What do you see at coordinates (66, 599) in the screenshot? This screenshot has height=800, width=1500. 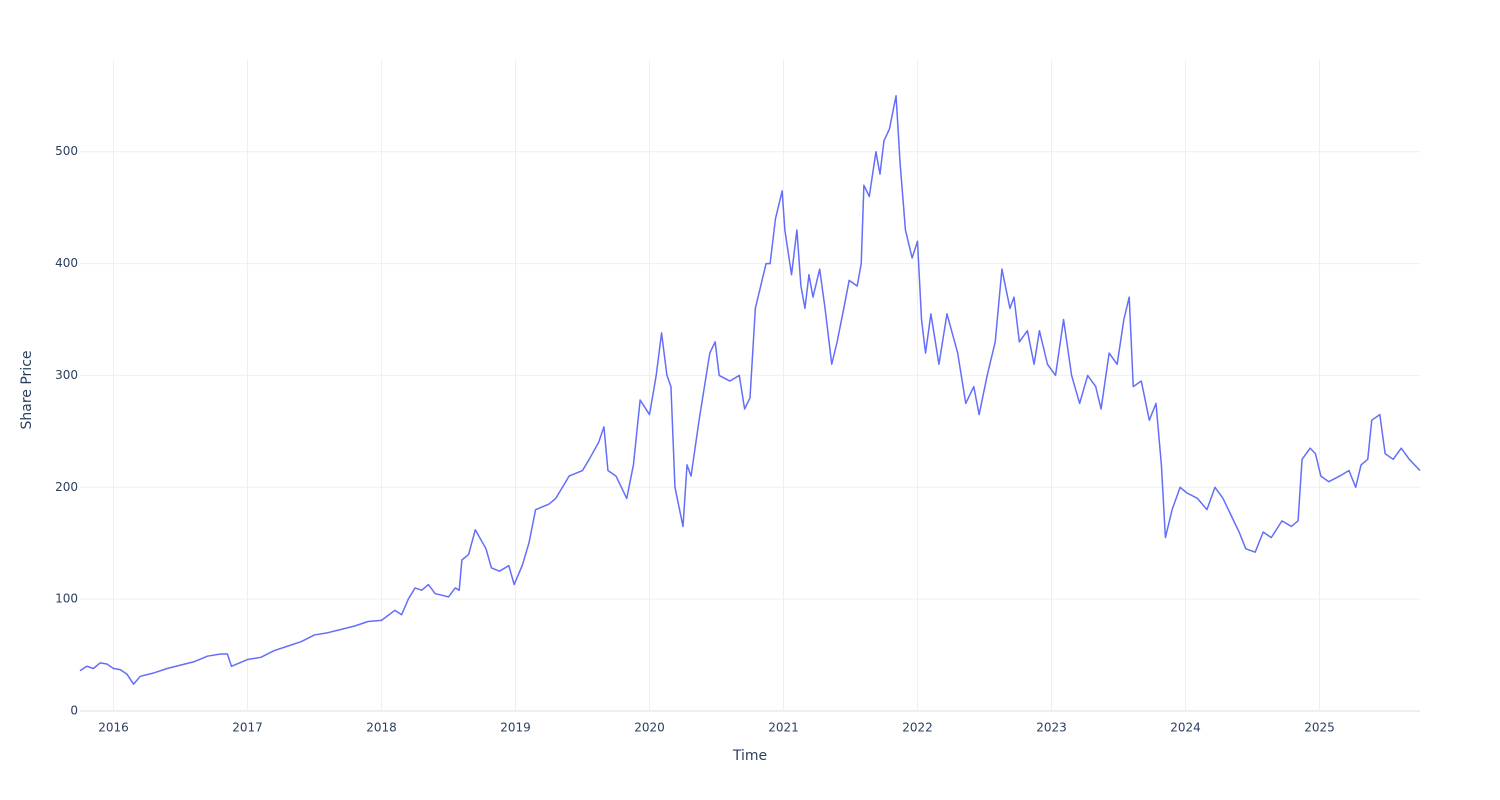 I see `y-tick-label: 100` at bounding box center [66, 599].